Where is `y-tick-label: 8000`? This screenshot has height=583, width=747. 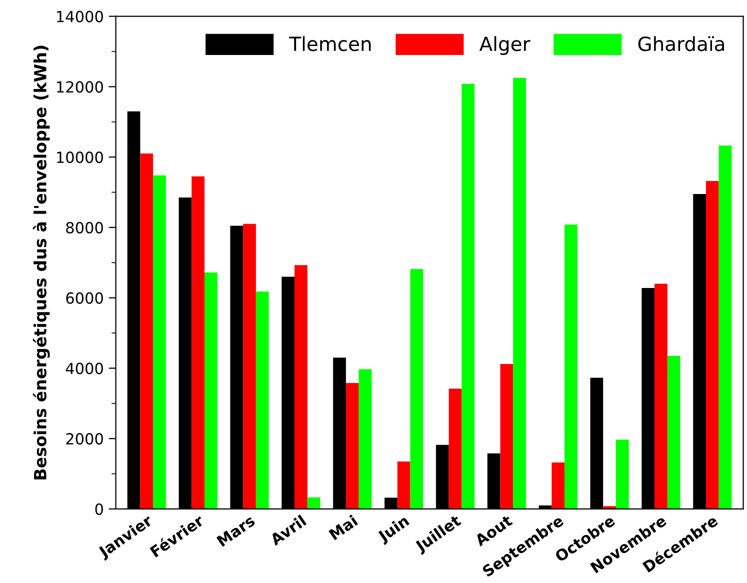
y-tick-label: 8000 is located at coordinates (84, 228).